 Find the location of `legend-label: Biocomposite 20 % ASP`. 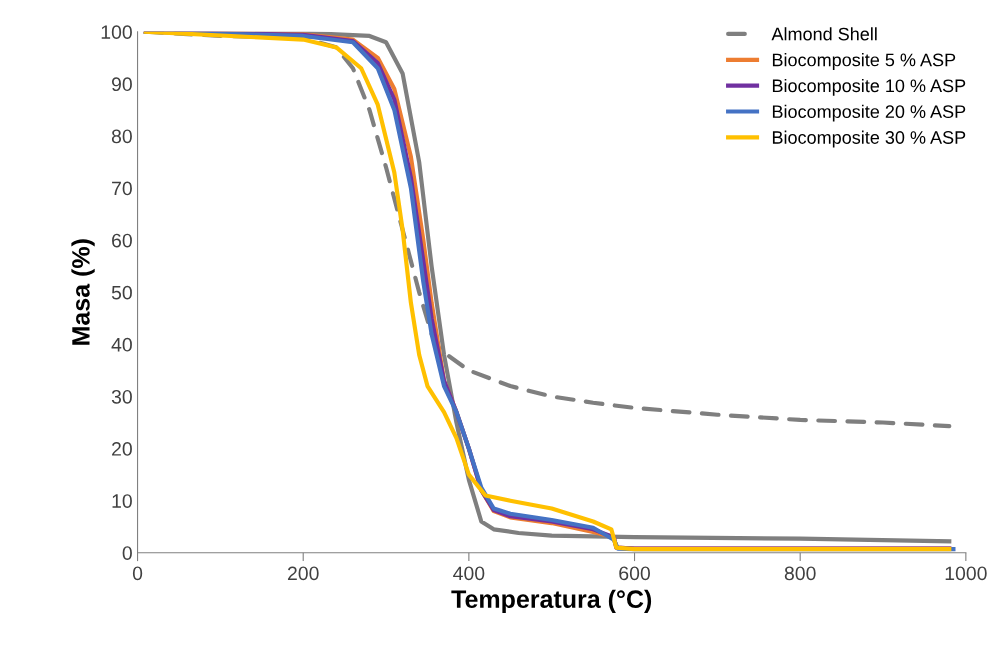

legend-label: Biocomposite 20 % ASP is located at coordinates (869, 113).